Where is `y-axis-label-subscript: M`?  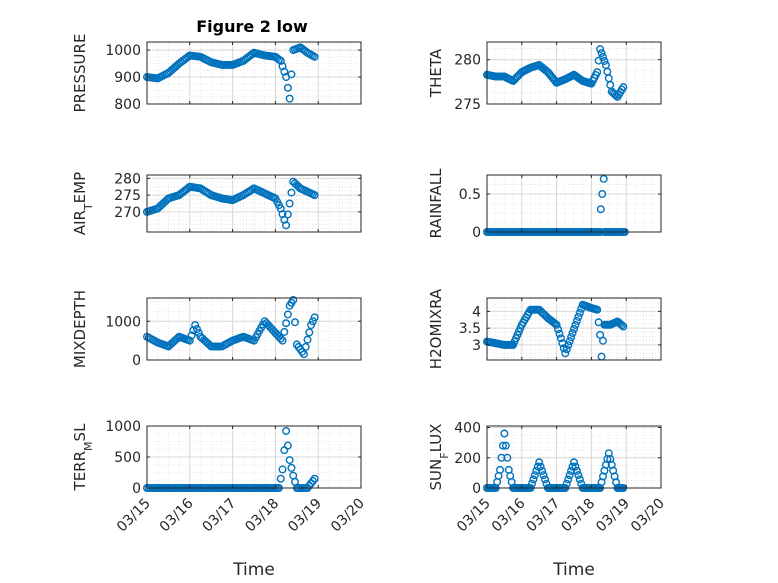
y-axis-label-subscript: M is located at coordinates (88, 446).